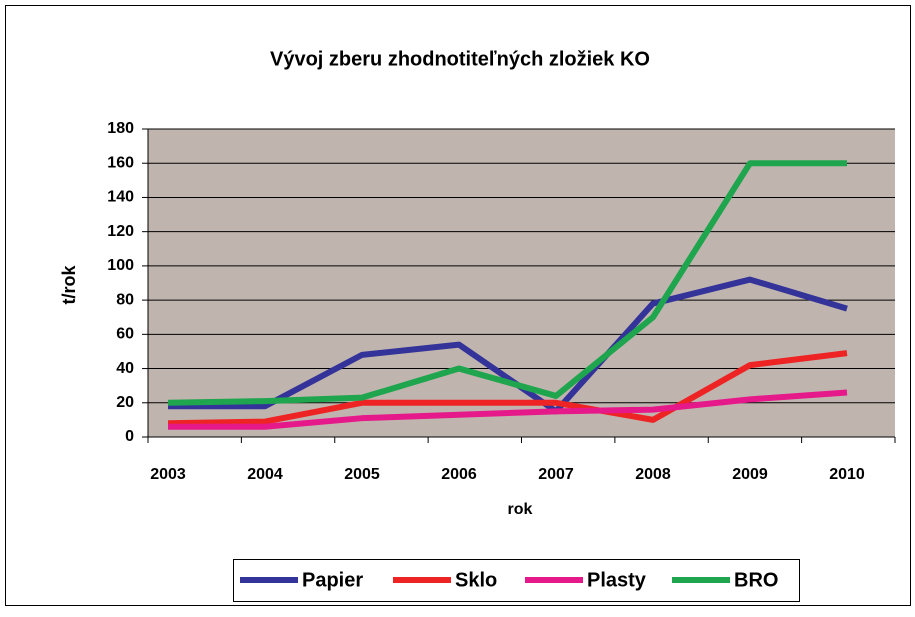 Image resolution: width=915 pixels, height=617 pixels. What do you see at coordinates (120, 128) in the screenshot?
I see `y-tick-label: 180` at bounding box center [120, 128].